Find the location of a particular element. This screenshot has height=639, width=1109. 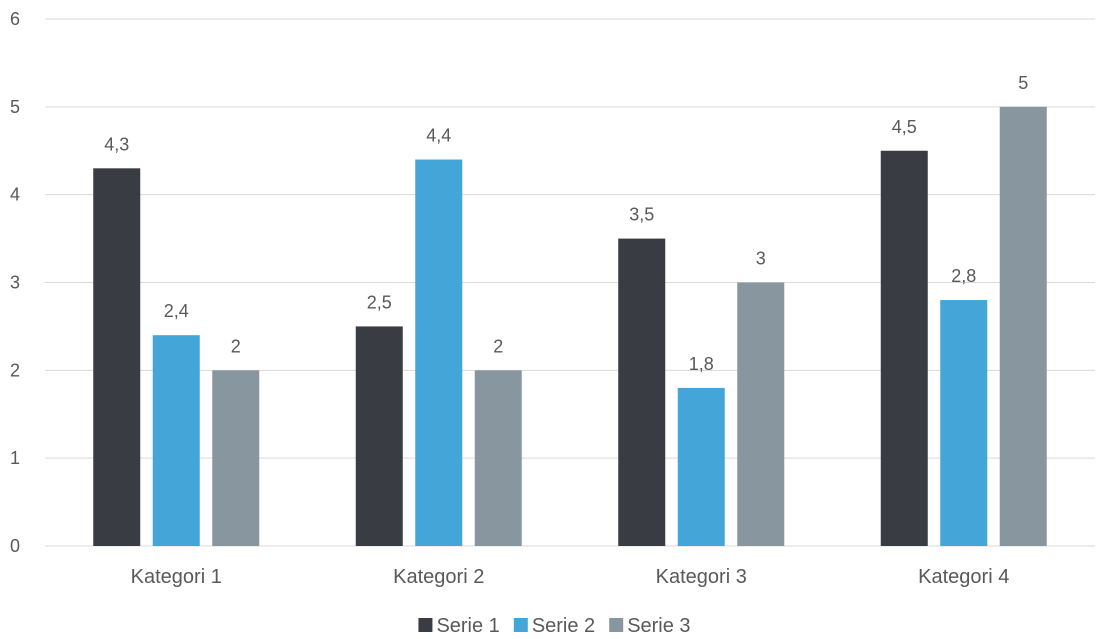

x-category-label: Kategori 3 is located at coordinates (701, 577).